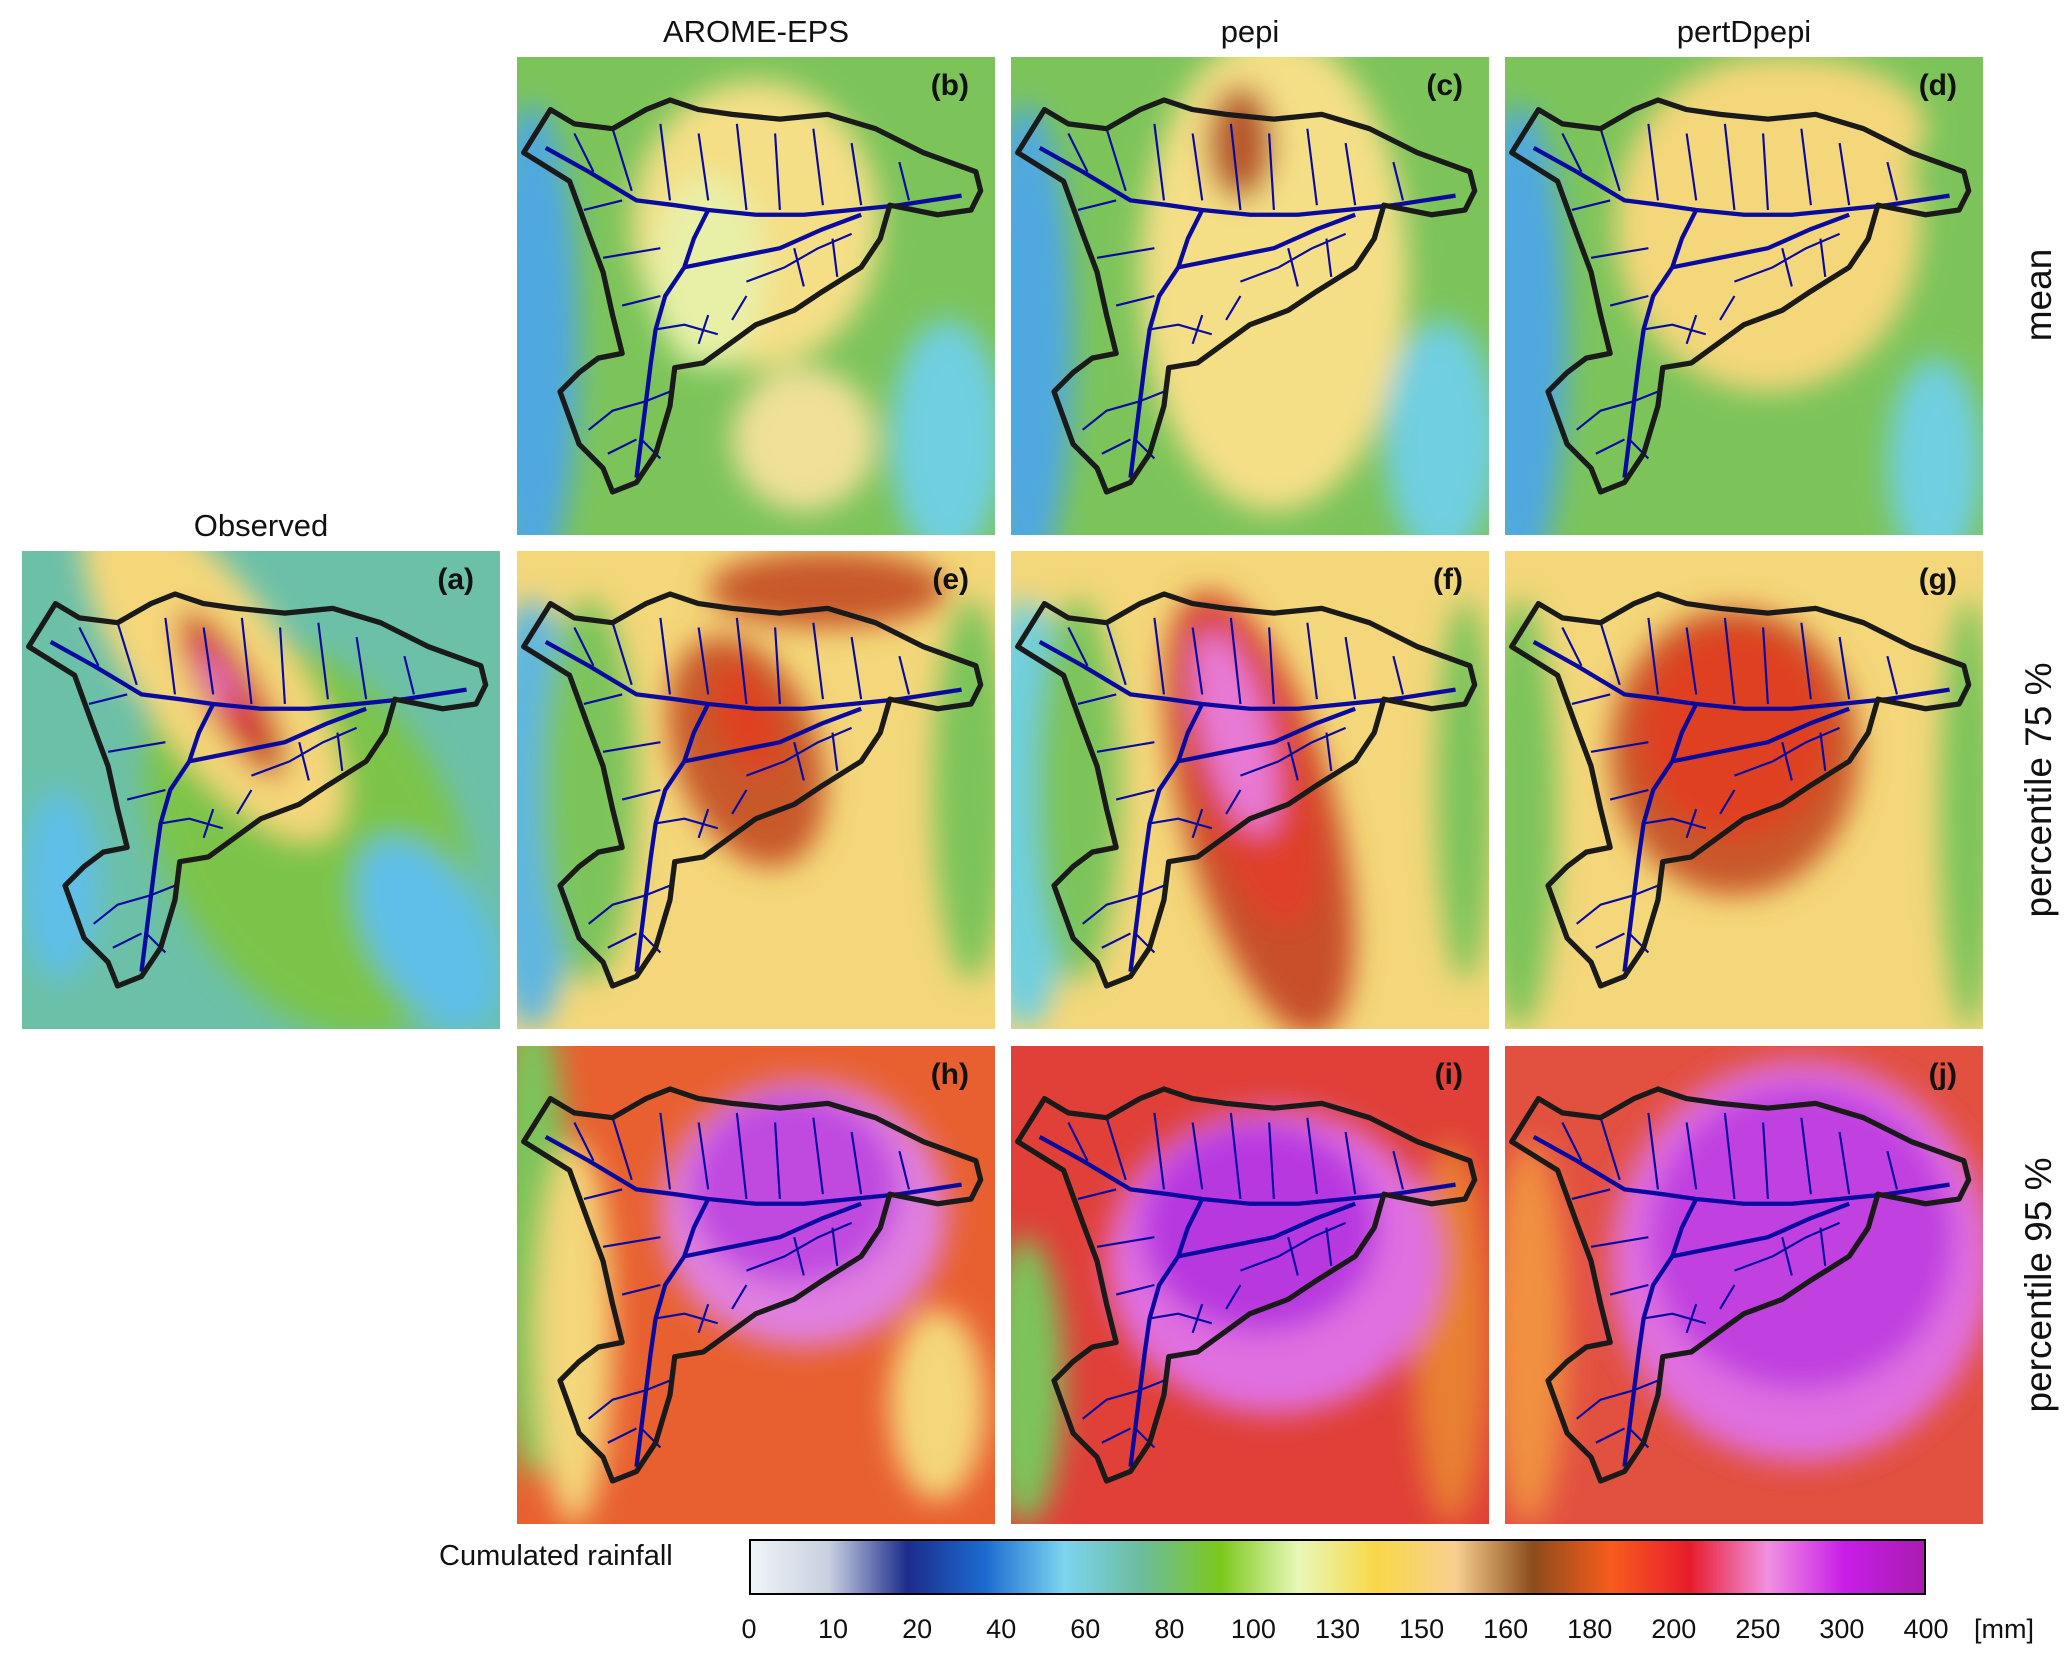 Image resolution: width=2067 pixels, height=1668 pixels. What do you see at coordinates (1674, 1629) in the screenshot?
I see `colorbar-tick-label: 200` at bounding box center [1674, 1629].